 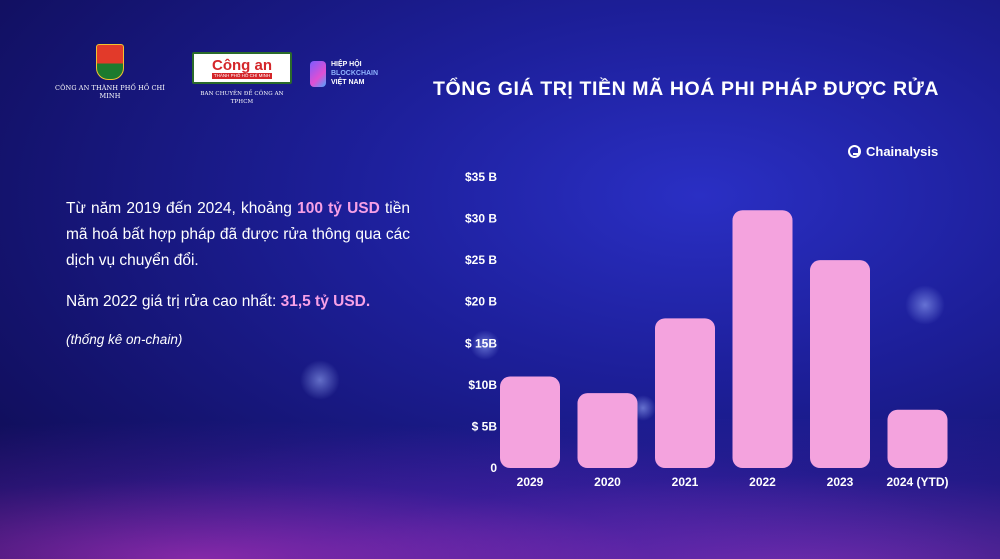 I want to click on police-logo: CÔNG AN THÀNH PHỐ HỒ CHÍ MINH, so click(x=110, y=72).